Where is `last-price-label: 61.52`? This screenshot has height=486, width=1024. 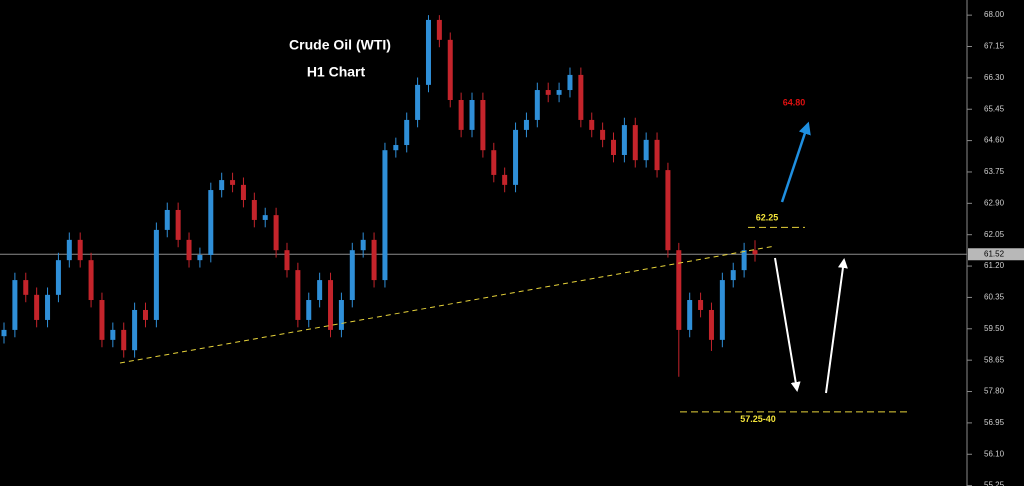 last-price-label: 61.52 is located at coordinates (994, 253).